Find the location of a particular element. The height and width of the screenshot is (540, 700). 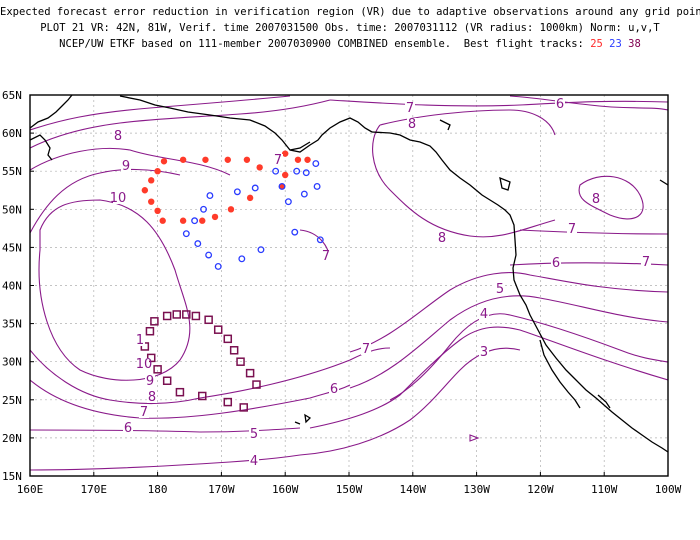

lon-tick-label: 140W is located at coordinates (413, 489).